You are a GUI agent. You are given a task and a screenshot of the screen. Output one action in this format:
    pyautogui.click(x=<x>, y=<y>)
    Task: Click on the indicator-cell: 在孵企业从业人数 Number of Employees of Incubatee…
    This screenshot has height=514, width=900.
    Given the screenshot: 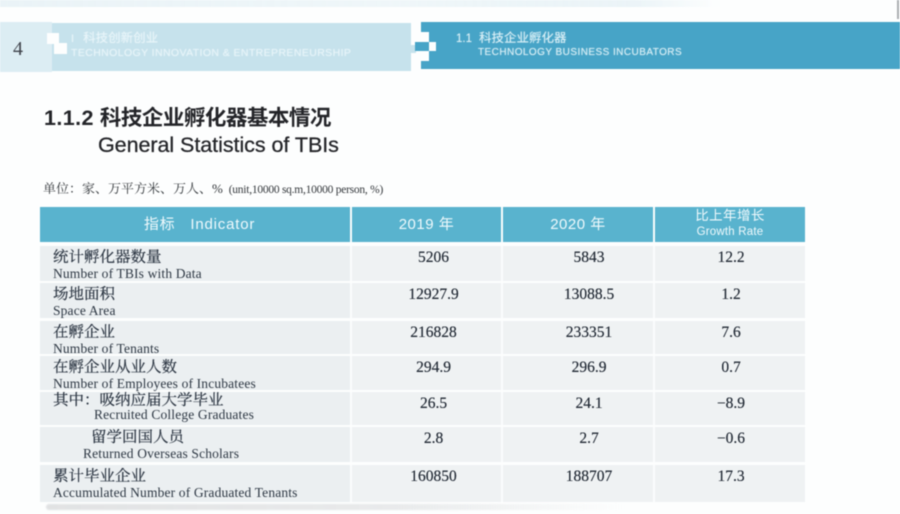 What is the action you would take?
    pyautogui.click(x=195, y=373)
    